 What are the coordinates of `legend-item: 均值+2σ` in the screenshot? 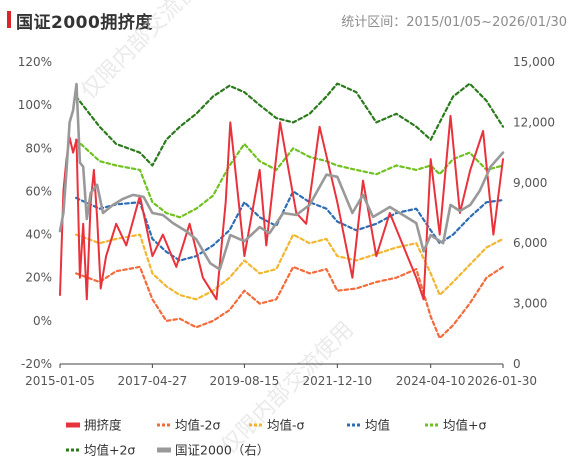 It's located at (100, 450).